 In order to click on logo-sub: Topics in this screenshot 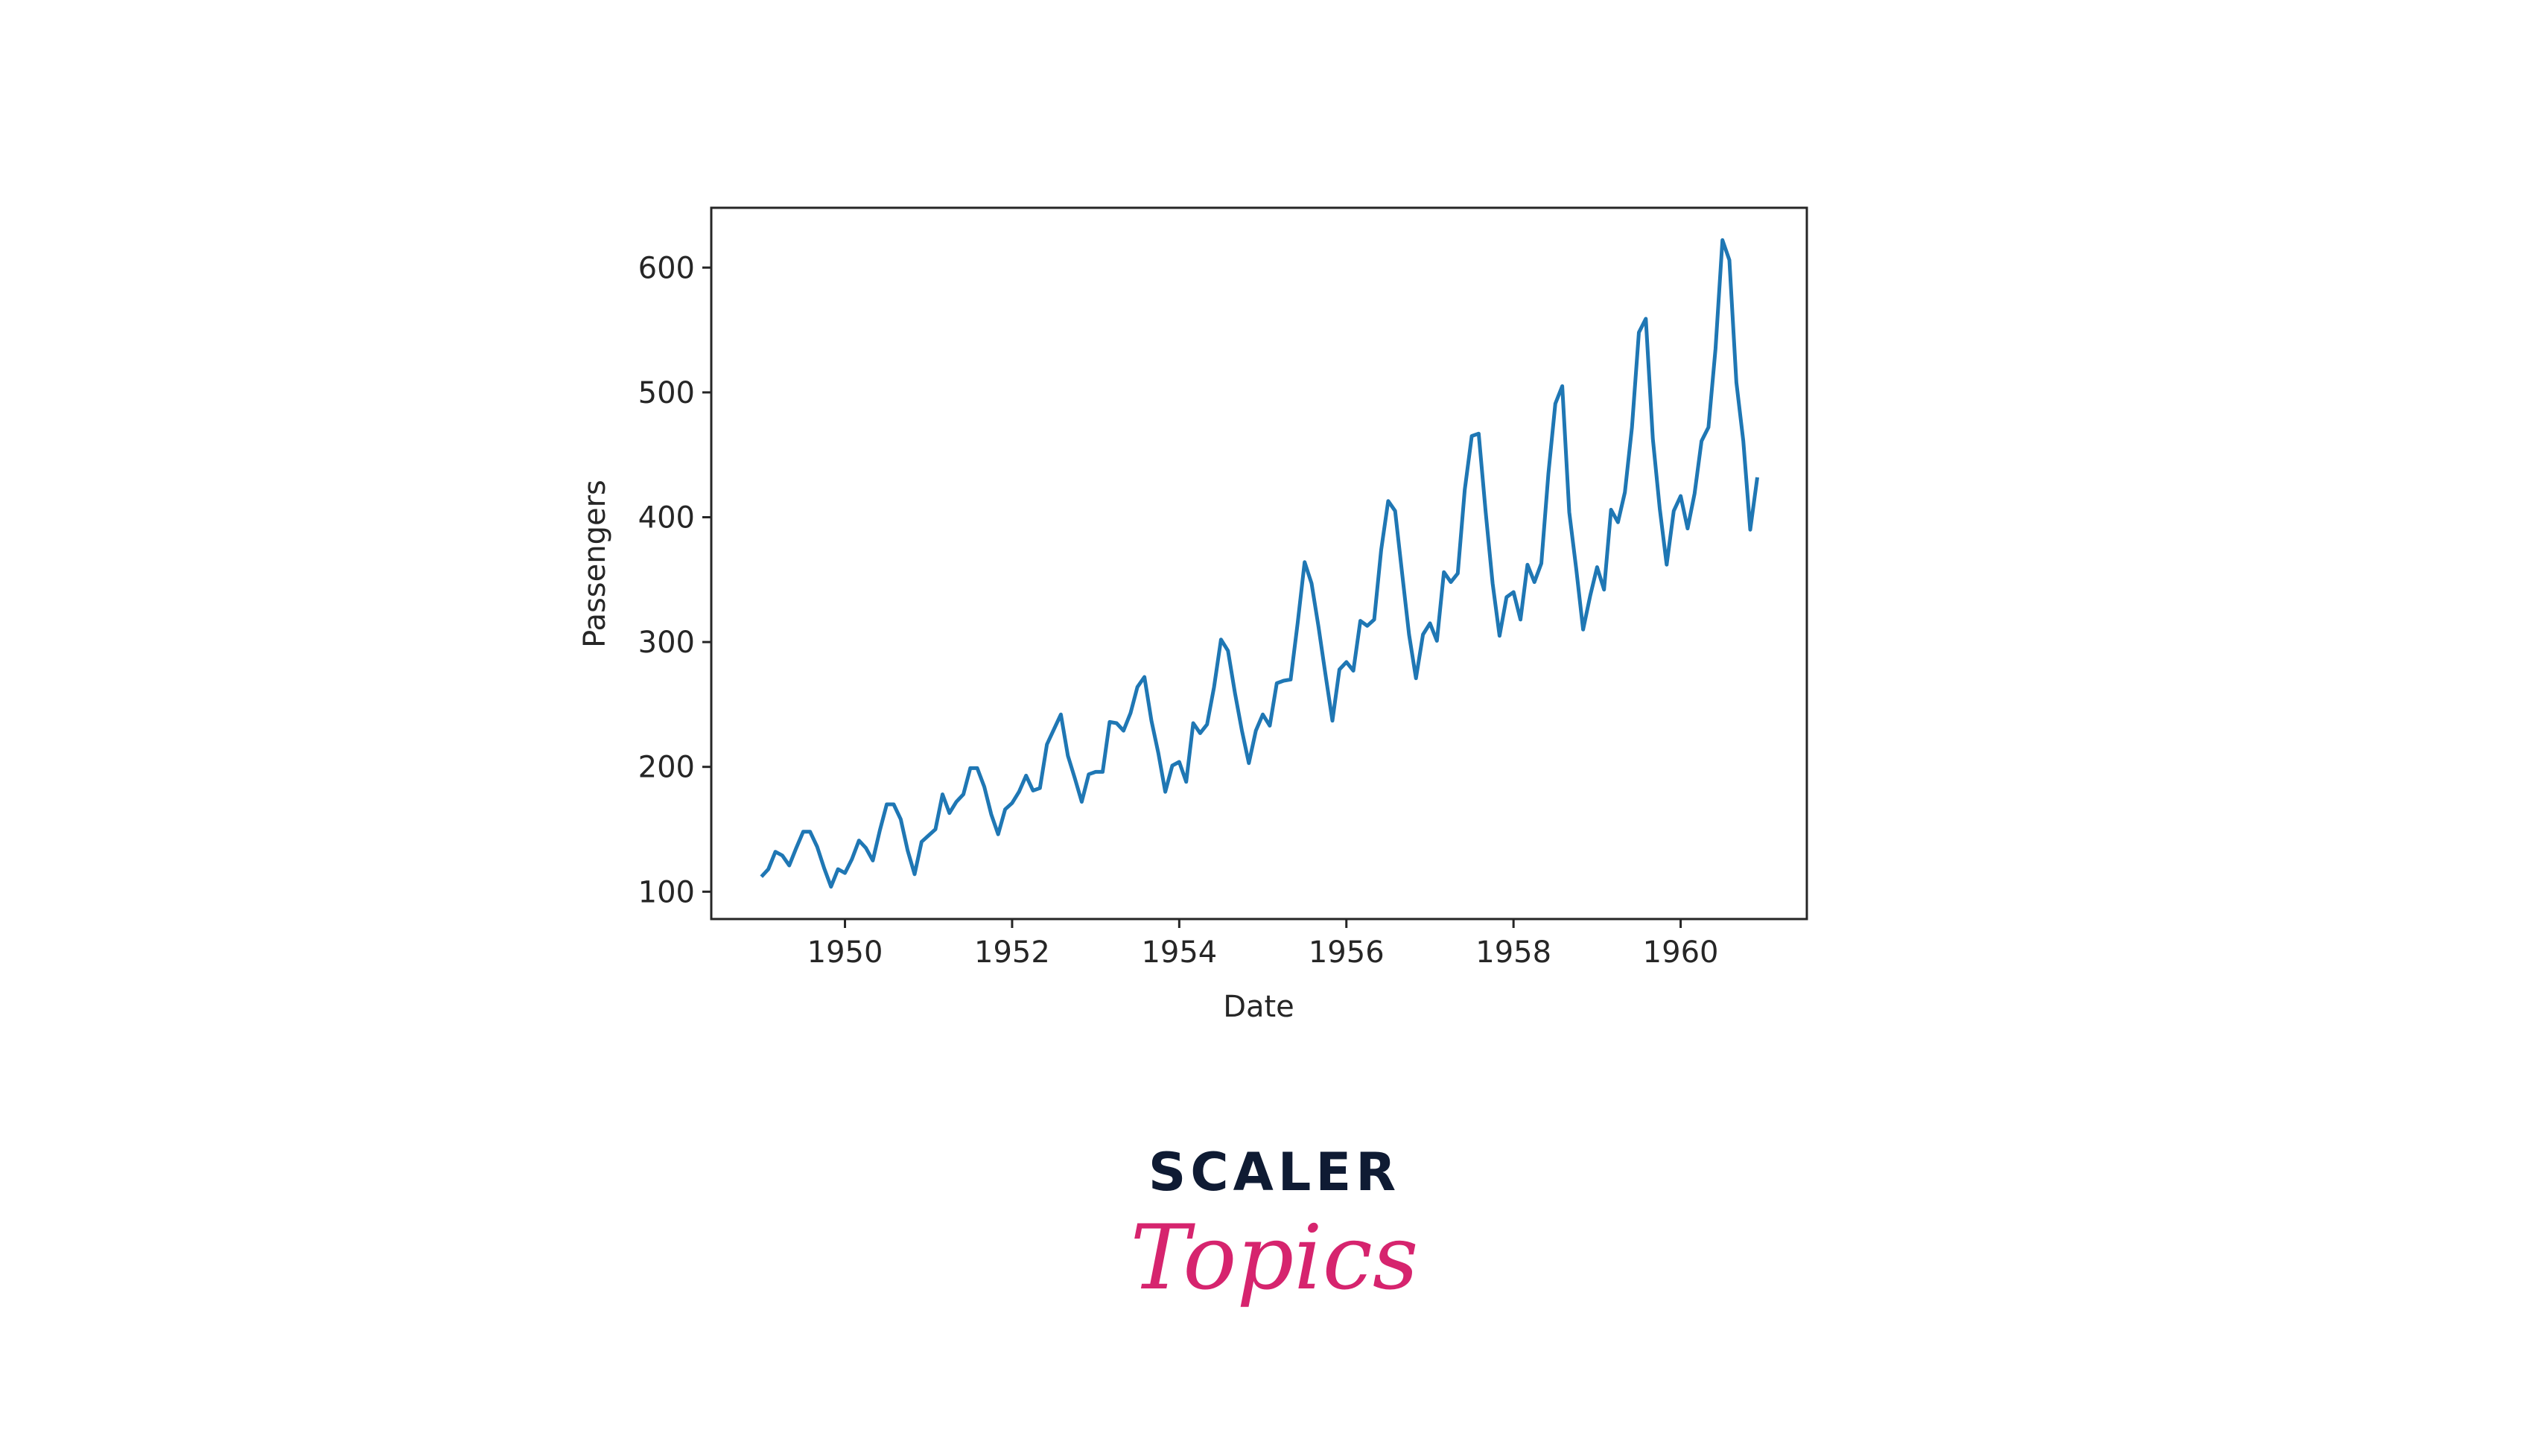, I will do `click(1275, 1258)`.